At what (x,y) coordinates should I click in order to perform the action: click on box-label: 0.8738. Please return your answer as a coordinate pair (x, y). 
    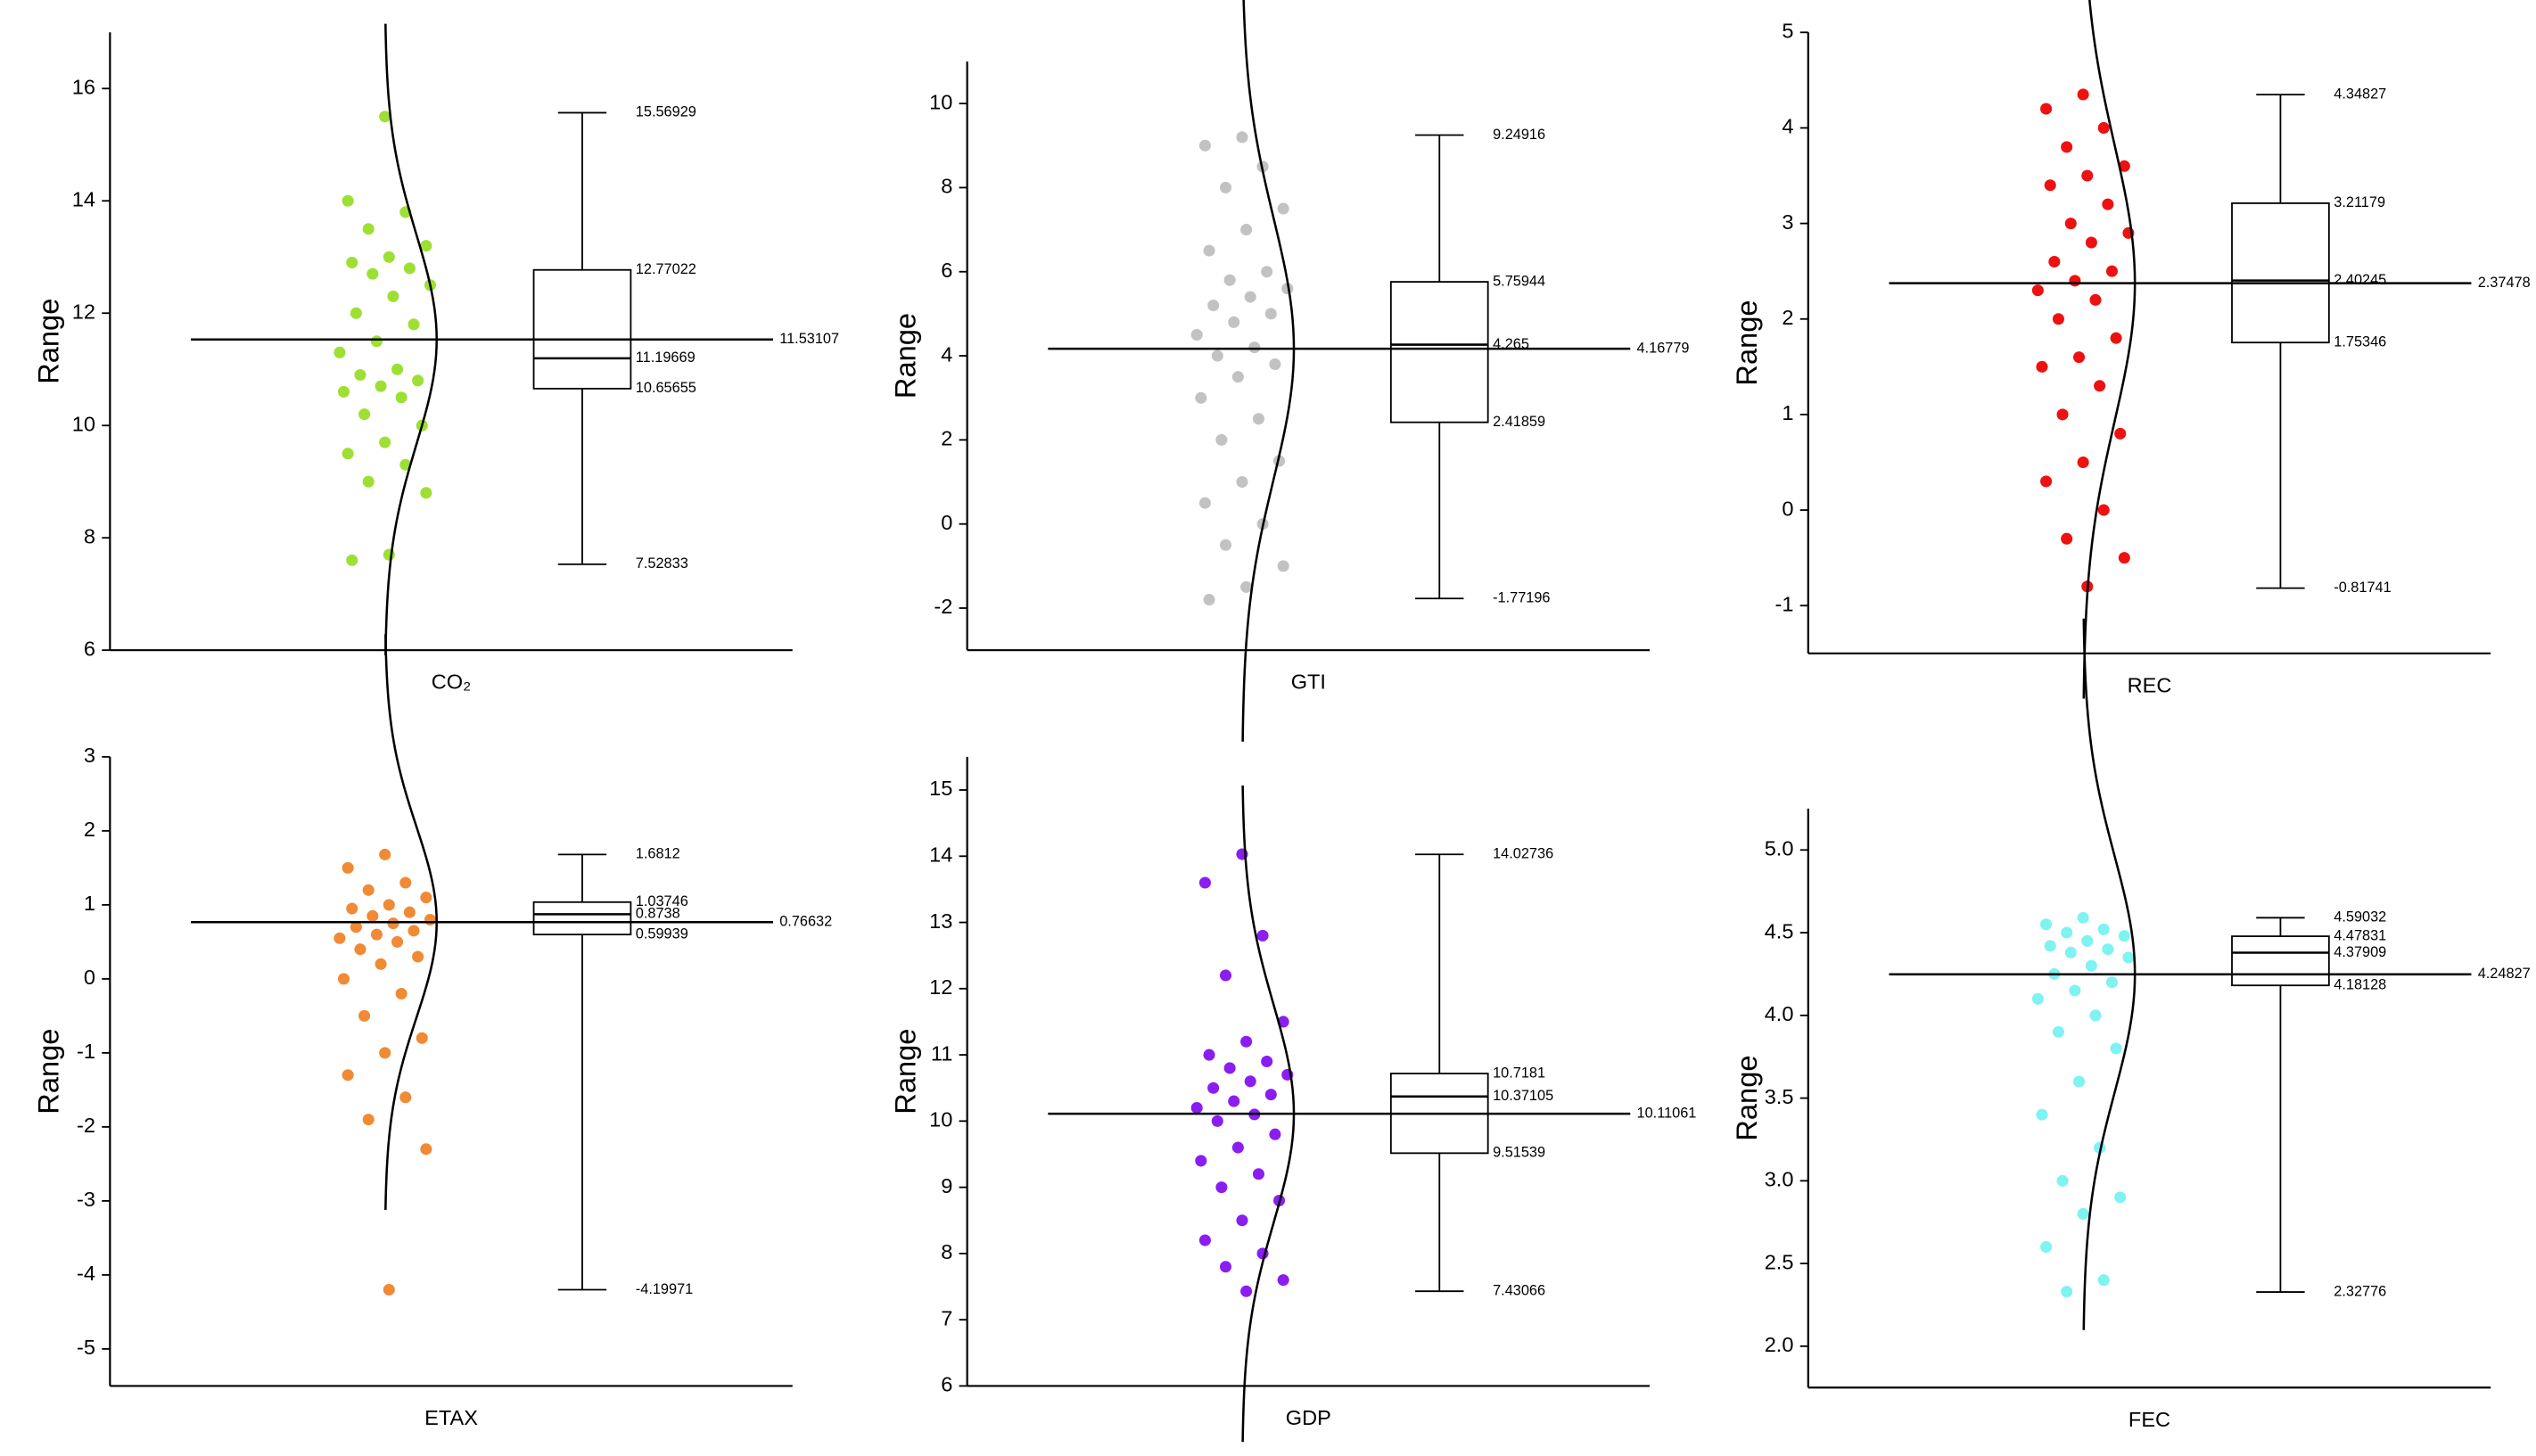
    Looking at the image, I should click on (658, 914).